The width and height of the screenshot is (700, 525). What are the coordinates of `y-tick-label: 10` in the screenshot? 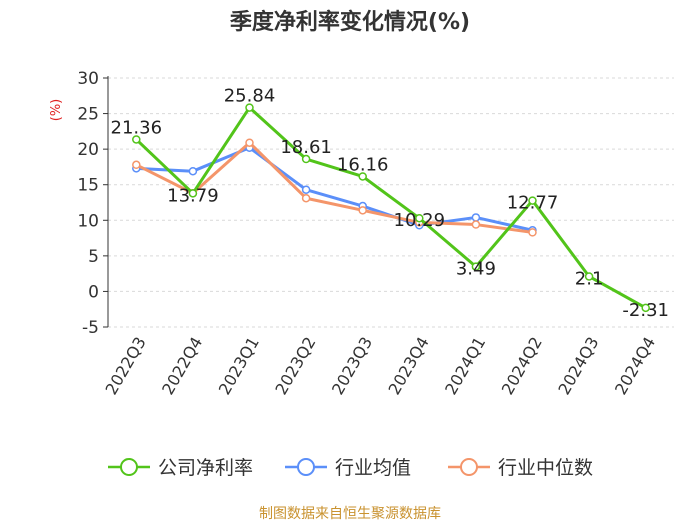 It's located at (88, 221).